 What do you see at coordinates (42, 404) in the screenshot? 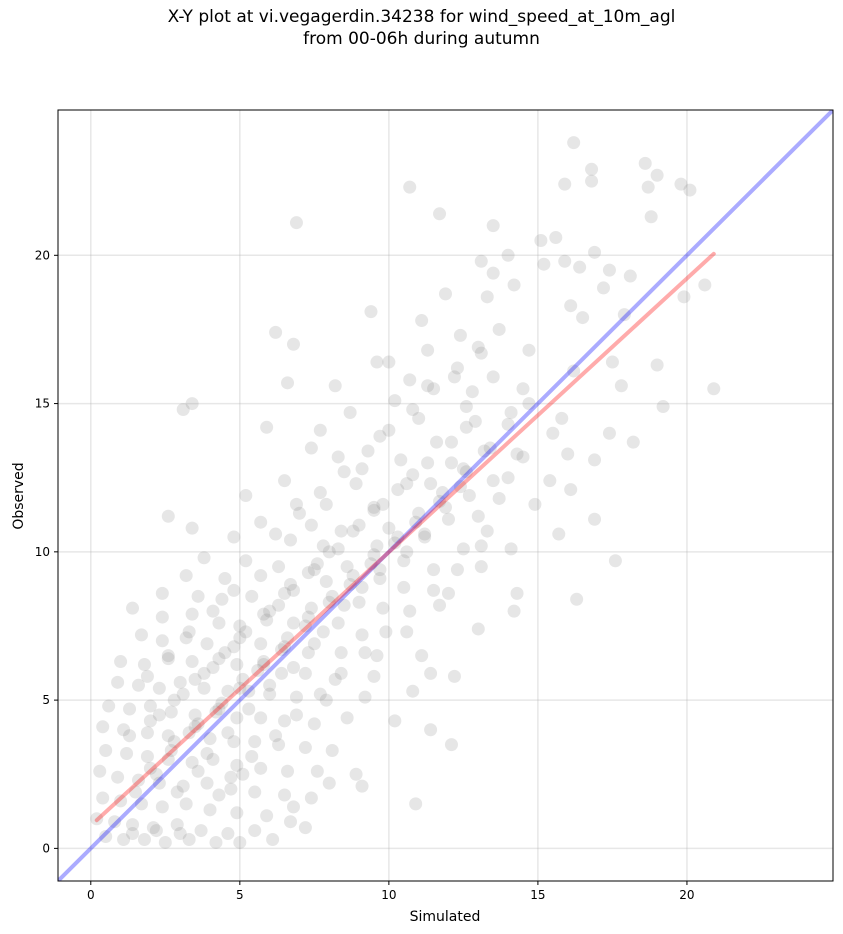
I see `y-tick-label: 15` at bounding box center [42, 404].